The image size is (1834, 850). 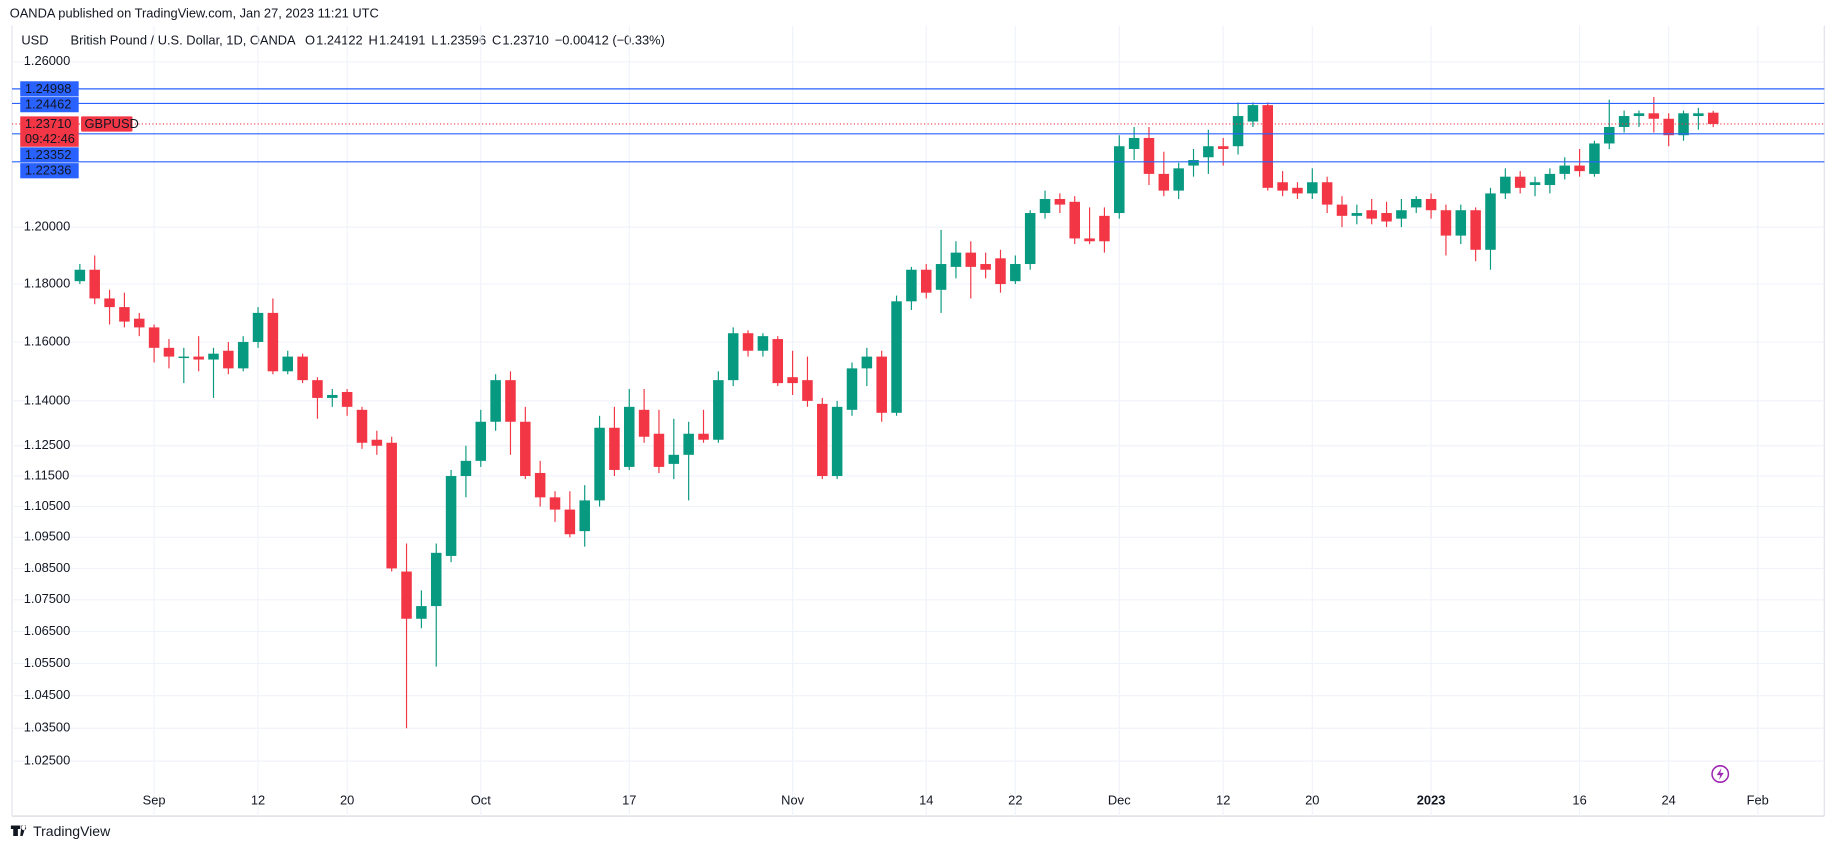 What do you see at coordinates (258, 799) in the screenshot?
I see `x-tick-label: 12` at bounding box center [258, 799].